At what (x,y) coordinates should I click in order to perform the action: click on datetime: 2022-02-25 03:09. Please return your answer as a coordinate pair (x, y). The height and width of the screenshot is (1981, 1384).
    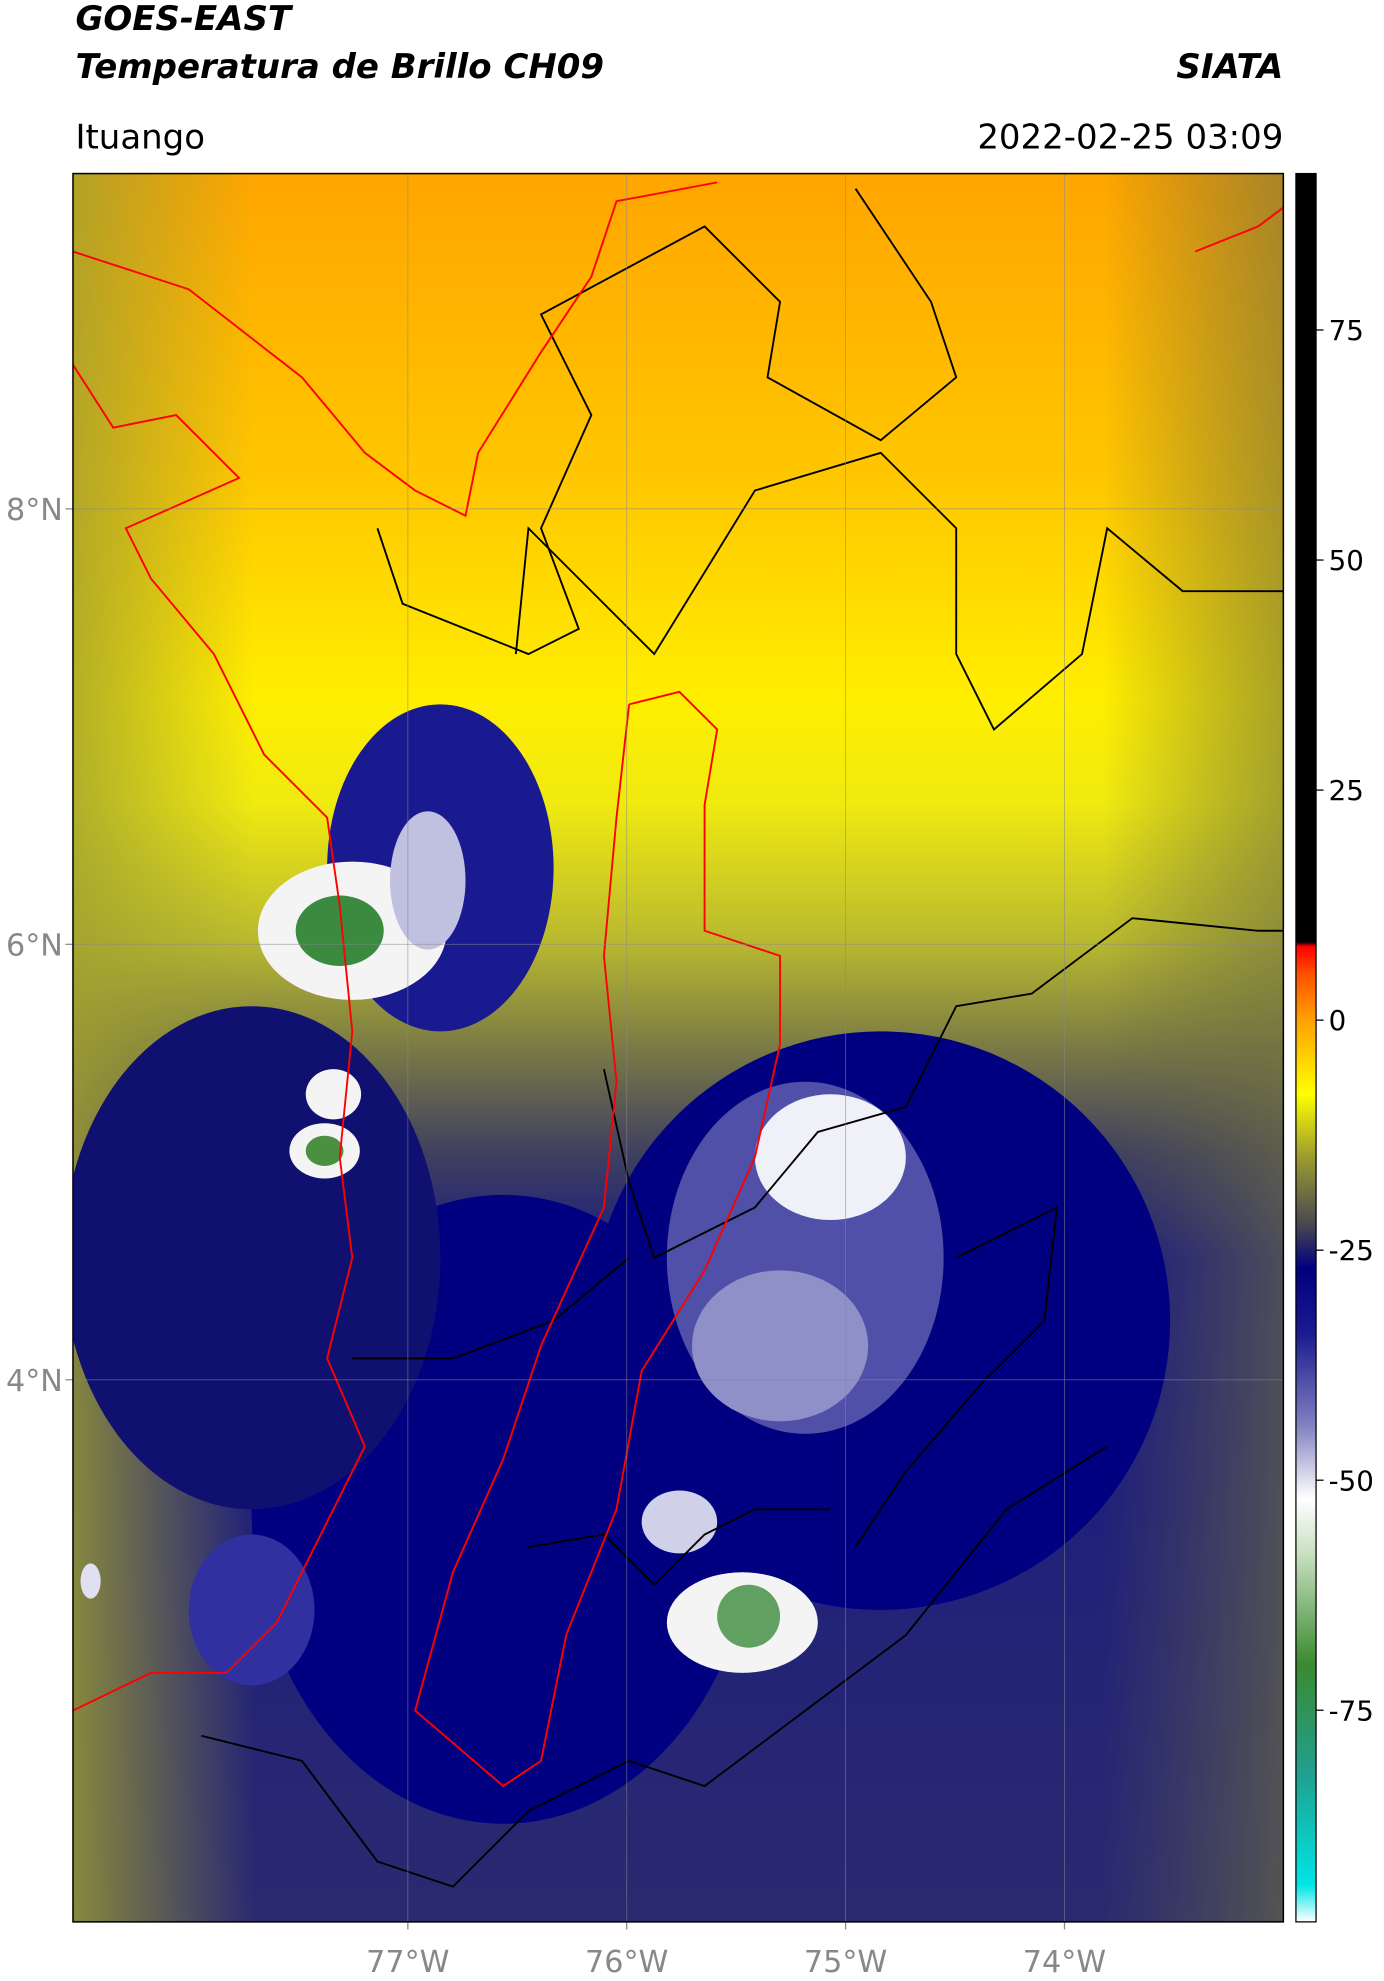
    Looking at the image, I should click on (1130, 137).